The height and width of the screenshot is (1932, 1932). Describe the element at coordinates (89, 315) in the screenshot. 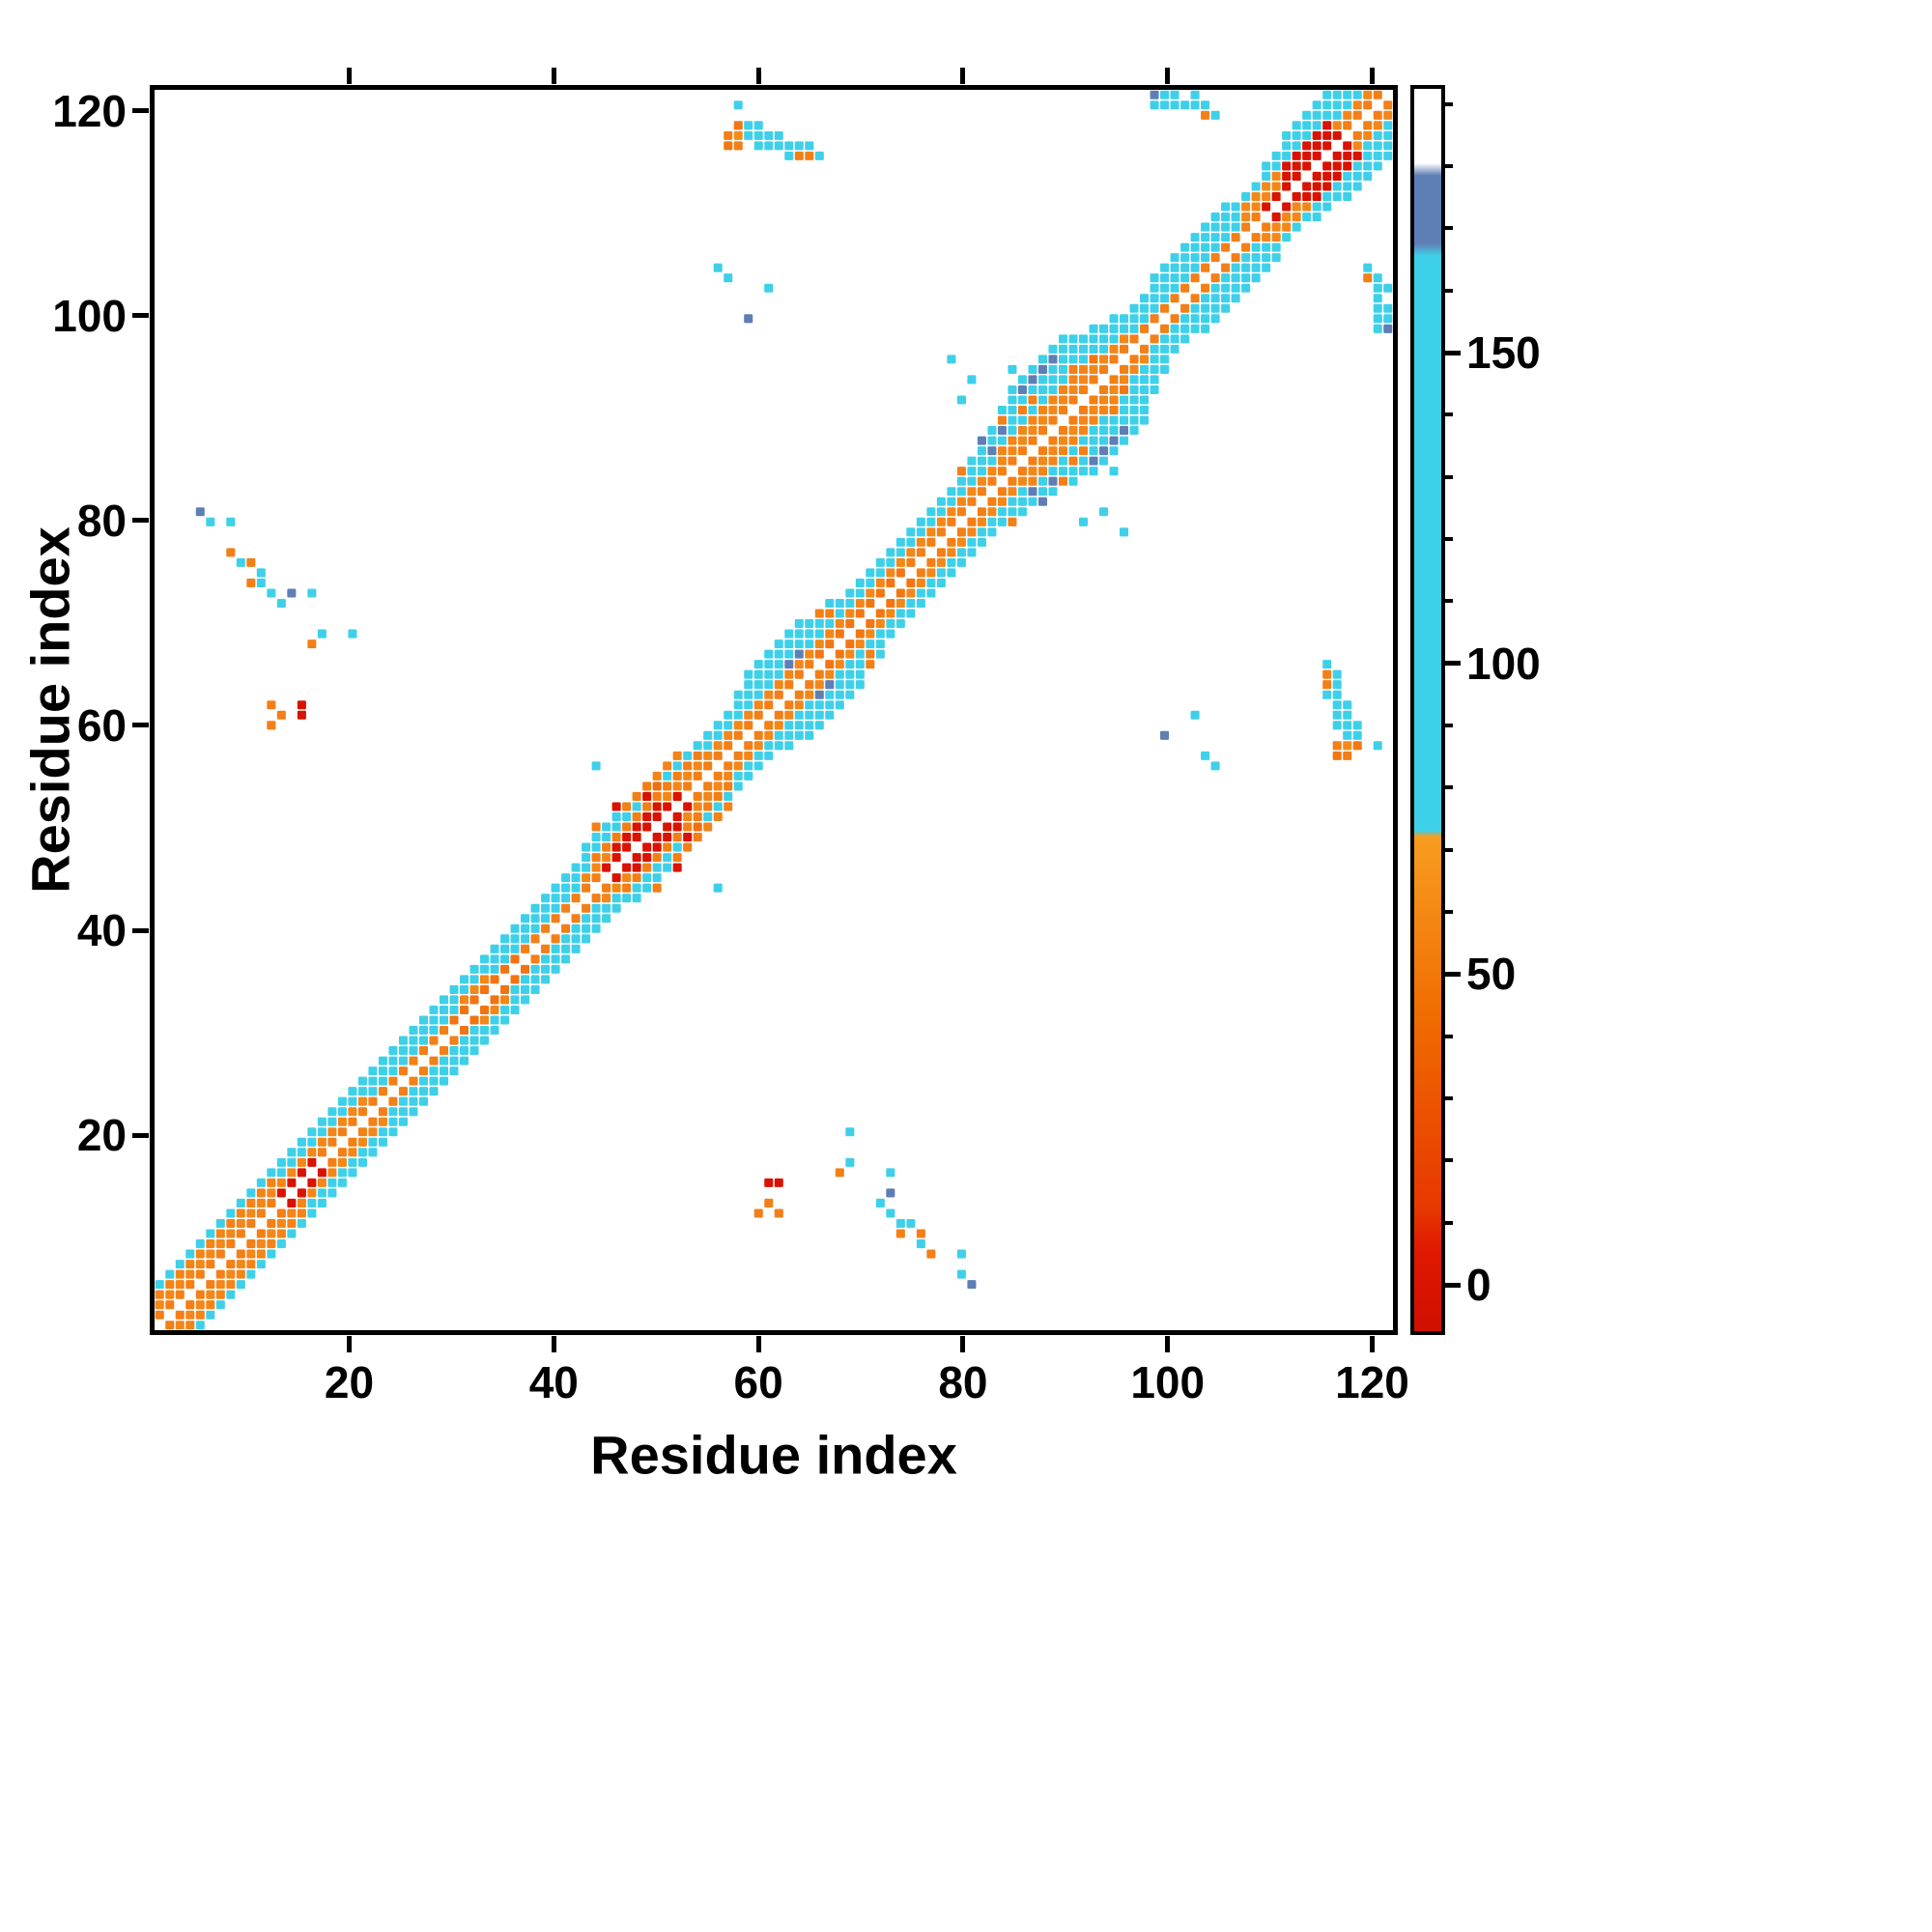

I see `y-tick-label: 100` at that location.